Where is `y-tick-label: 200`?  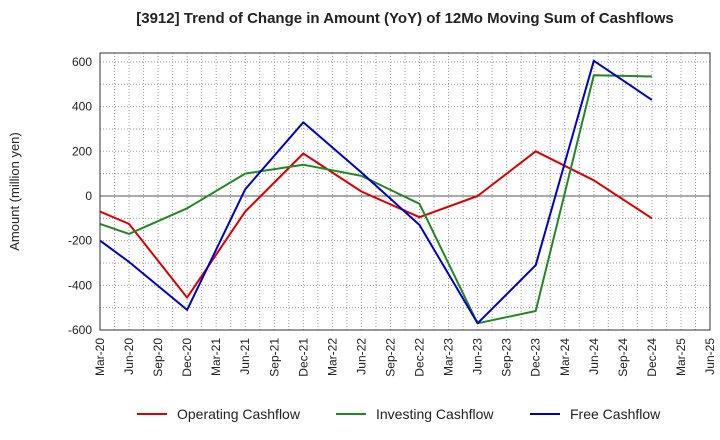 y-tick-label: 200 is located at coordinates (82, 151).